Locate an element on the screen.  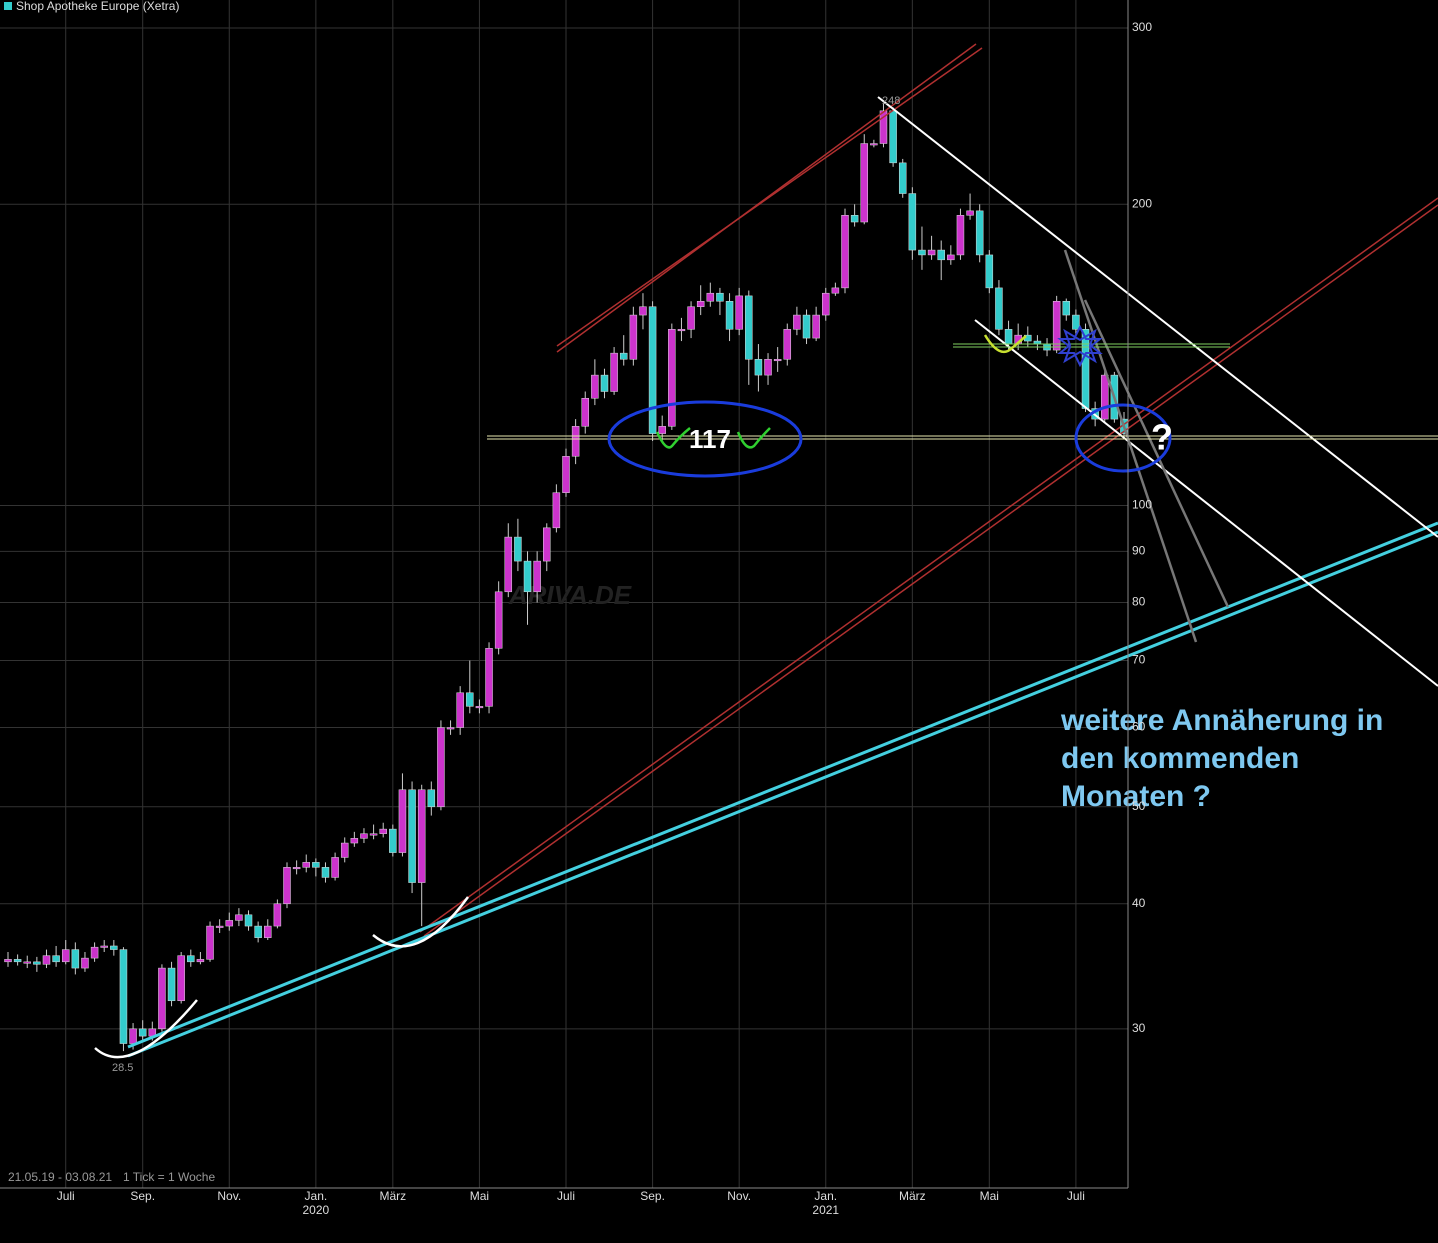
check-mark is located at coordinates (673, 438).